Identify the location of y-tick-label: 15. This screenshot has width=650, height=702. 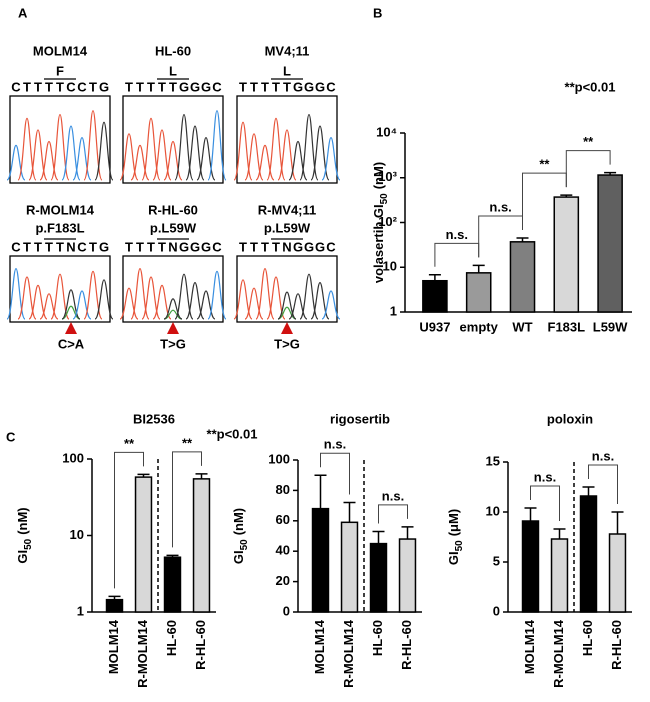
(493, 460).